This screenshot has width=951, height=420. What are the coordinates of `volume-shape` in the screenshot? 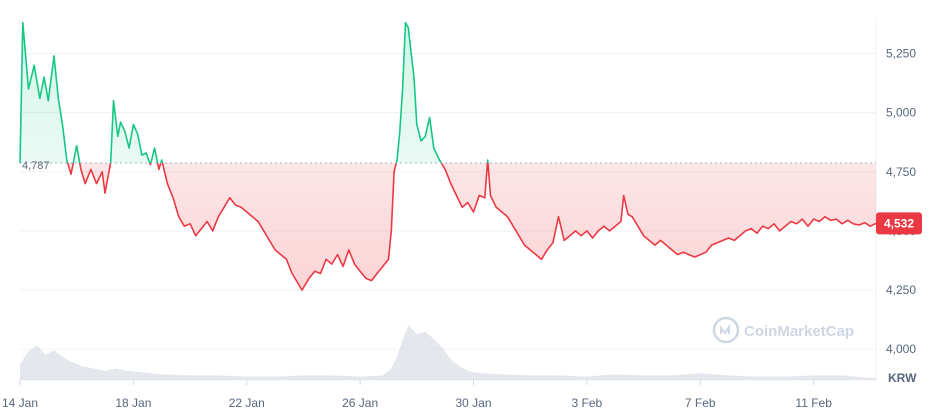 It's located at (448, 352).